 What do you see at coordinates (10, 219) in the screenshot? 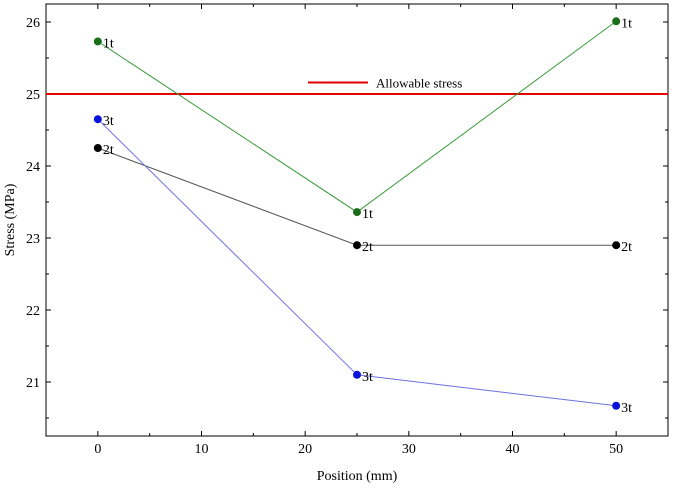
I see `y-axis-title: Stress (MPa)` at bounding box center [10, 219].